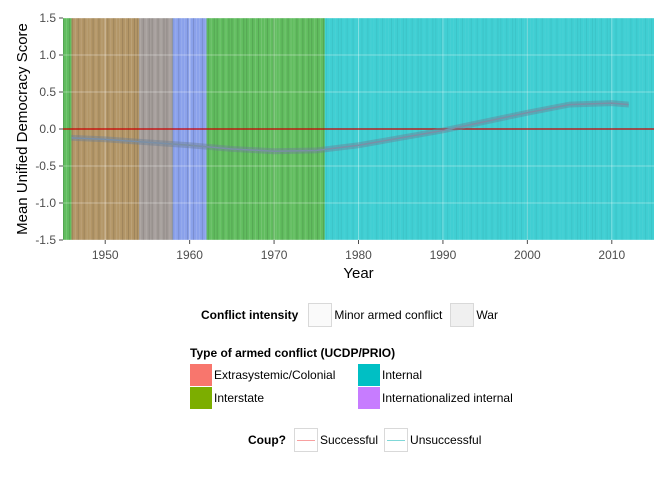  What do you see at coordinates (654, 129) in the screenshot?
I see `band-stripe` at bounding box center [654, 129].